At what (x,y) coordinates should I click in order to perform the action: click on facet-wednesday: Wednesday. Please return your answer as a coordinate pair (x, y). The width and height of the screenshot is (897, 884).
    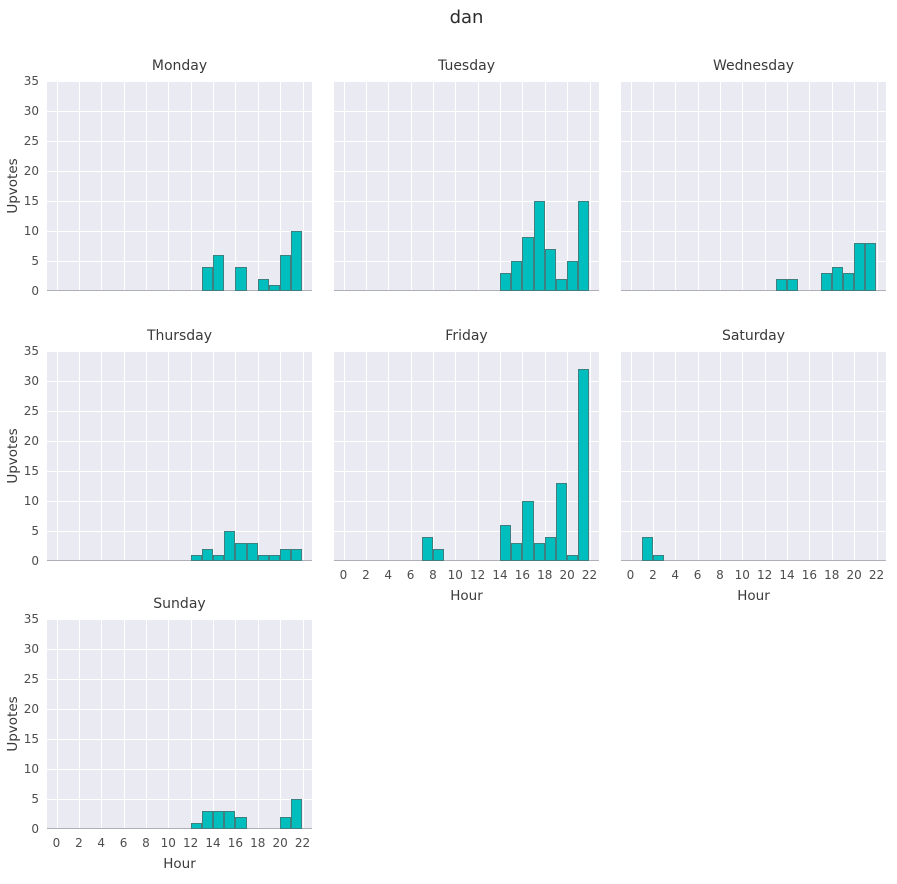
    Looking at the image, I should click on (753, 174).